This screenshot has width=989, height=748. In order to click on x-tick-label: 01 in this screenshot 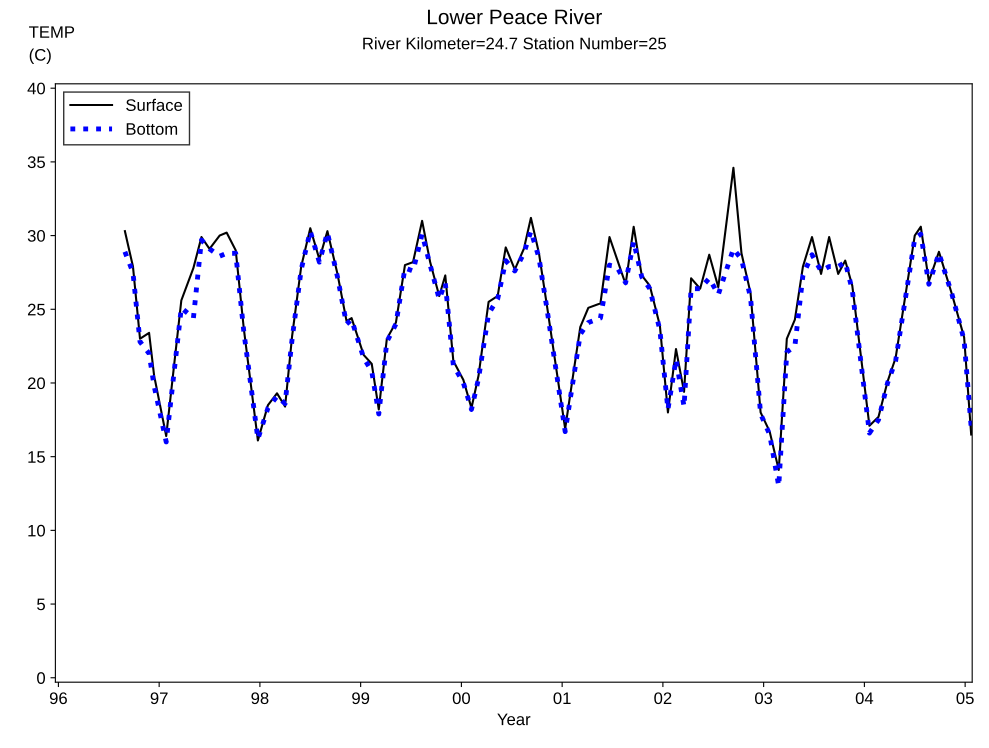, I will do `click(562, 698)`.